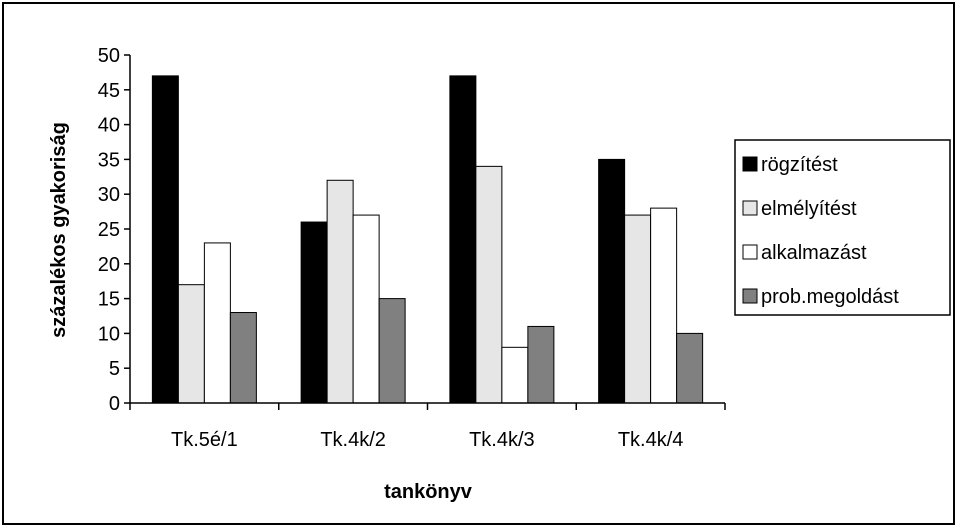 Image resolution: width=959 pixels, height=529 pixels. Describe the element at coordinates (809, 209) in the screenshot. I see `legend-label: elmélyítést` at that location.